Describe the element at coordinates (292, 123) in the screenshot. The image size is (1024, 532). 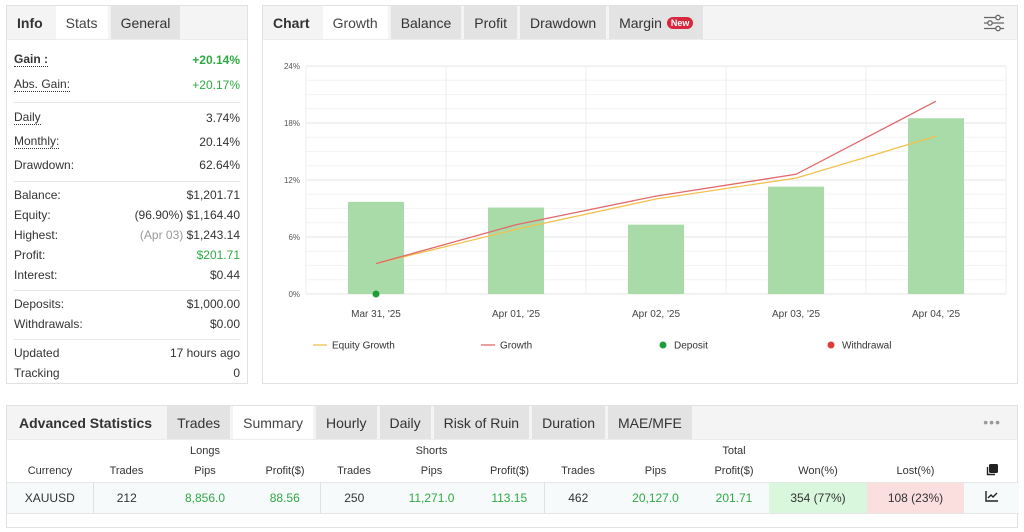
I see `svg-text: 18%` at that location.